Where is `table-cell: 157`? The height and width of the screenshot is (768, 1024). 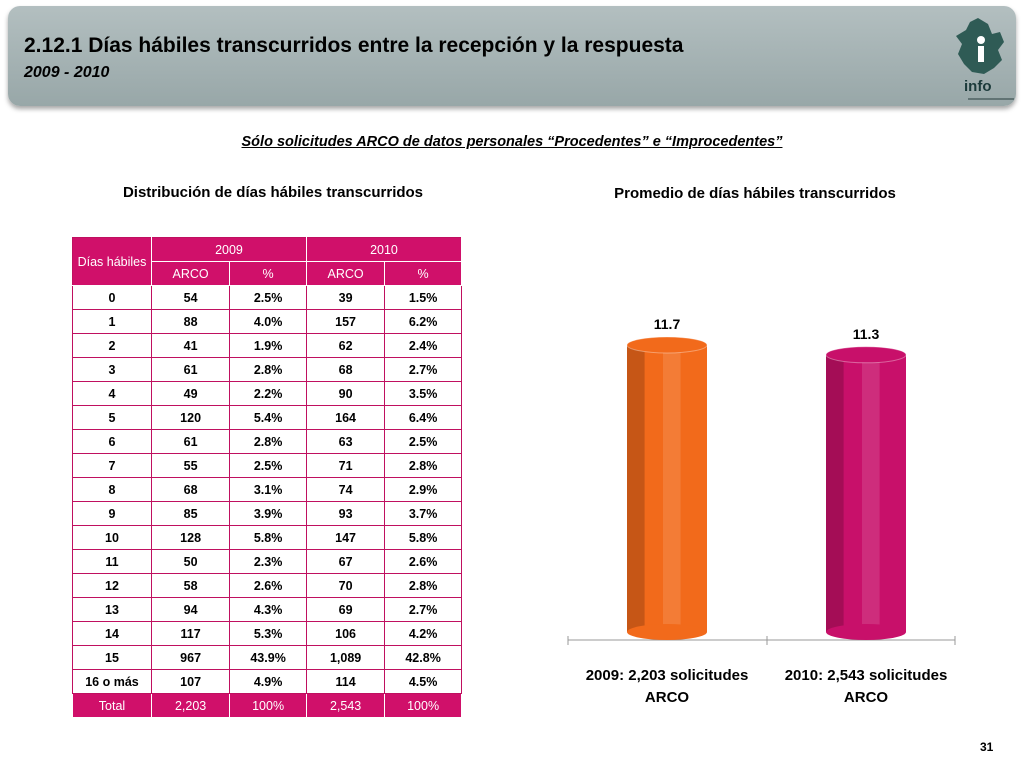 table-cell: 157 is located at coordinates (345, 321).